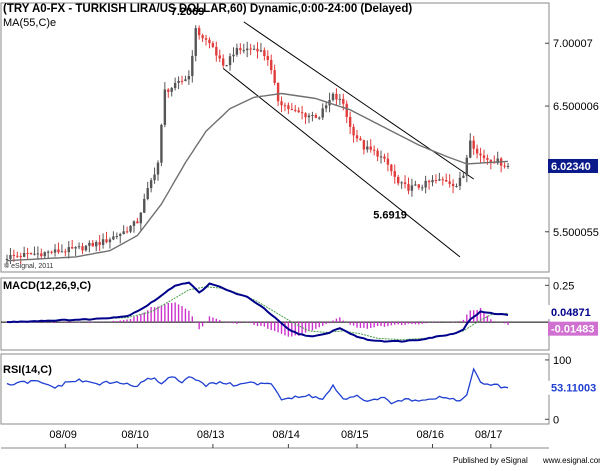 This screenshot has height=471, width=600. I want to click on macd-line, so click(257, 312).